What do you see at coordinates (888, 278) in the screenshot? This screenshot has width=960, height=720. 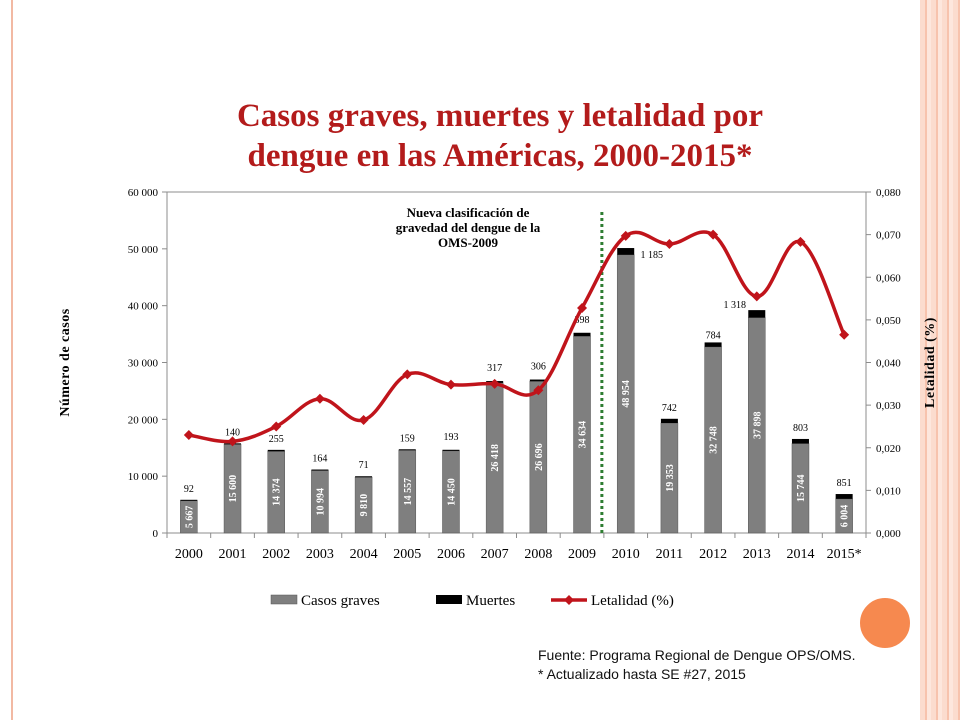 I see `y-right-tick-label: 0,060` at bounding box center [888, 278].